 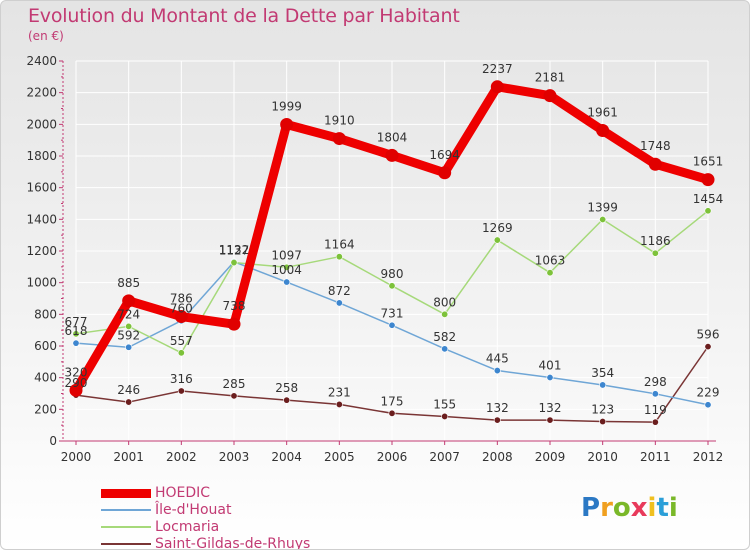 I want to click on x-tick-label: 2000, so click(x=76, y=457).